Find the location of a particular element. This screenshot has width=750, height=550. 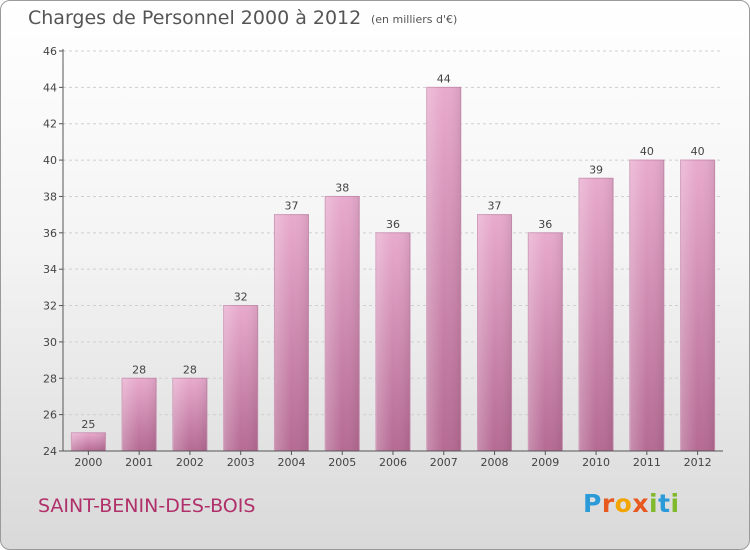

y-tick-label: 32 is located at coordinates (50, 306).